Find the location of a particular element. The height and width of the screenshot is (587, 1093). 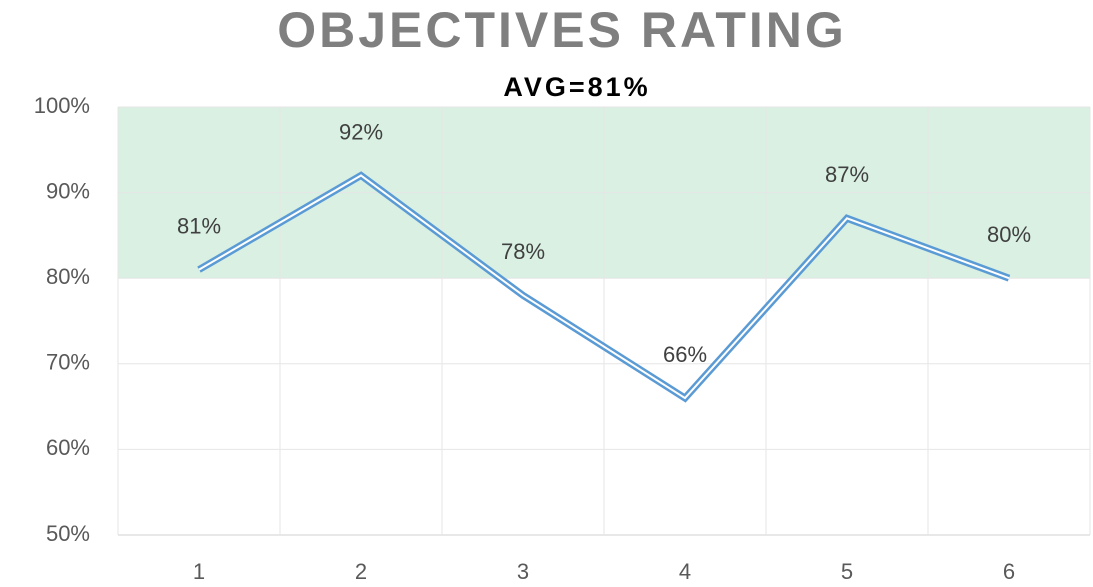

y-tick-label: 70% is located at coordinates (68, 362).